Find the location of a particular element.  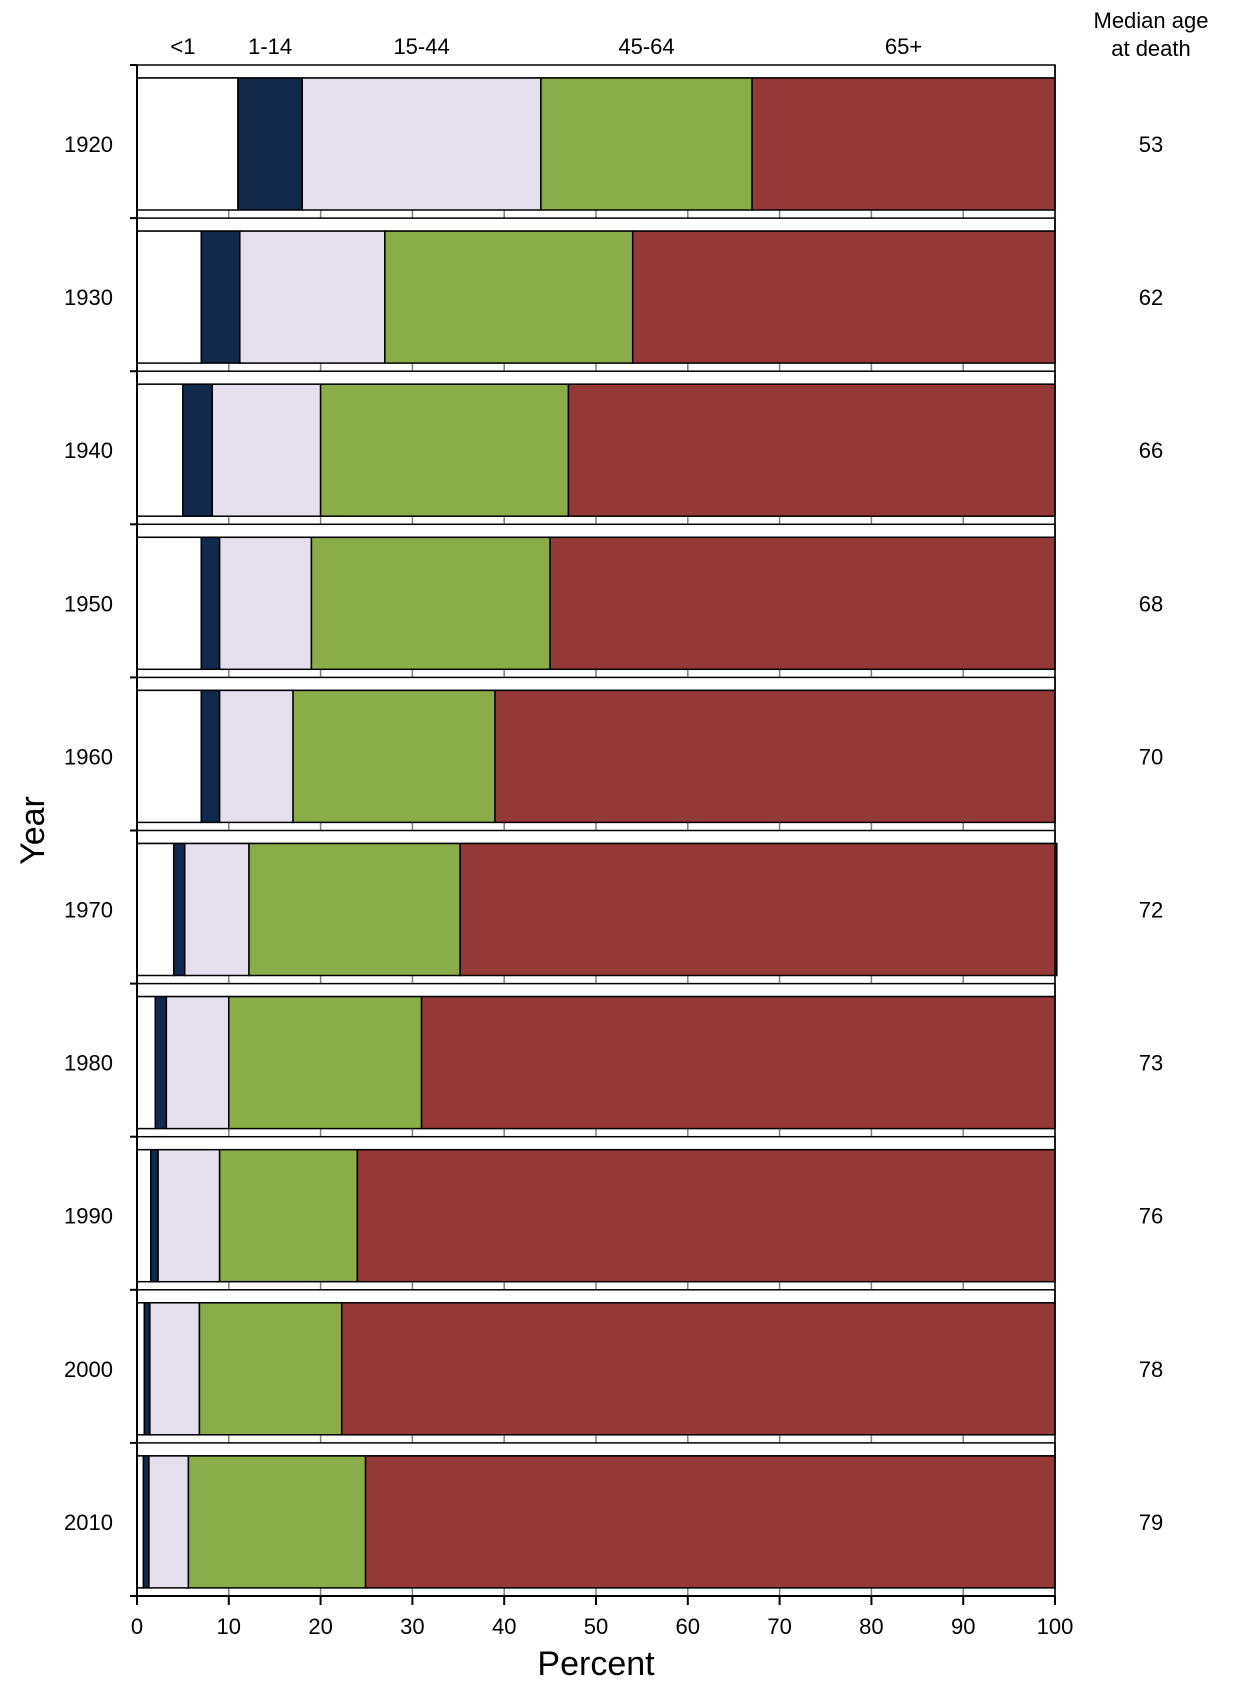

bar-segment-1990-to1 is located at coordinates (144, 1215).